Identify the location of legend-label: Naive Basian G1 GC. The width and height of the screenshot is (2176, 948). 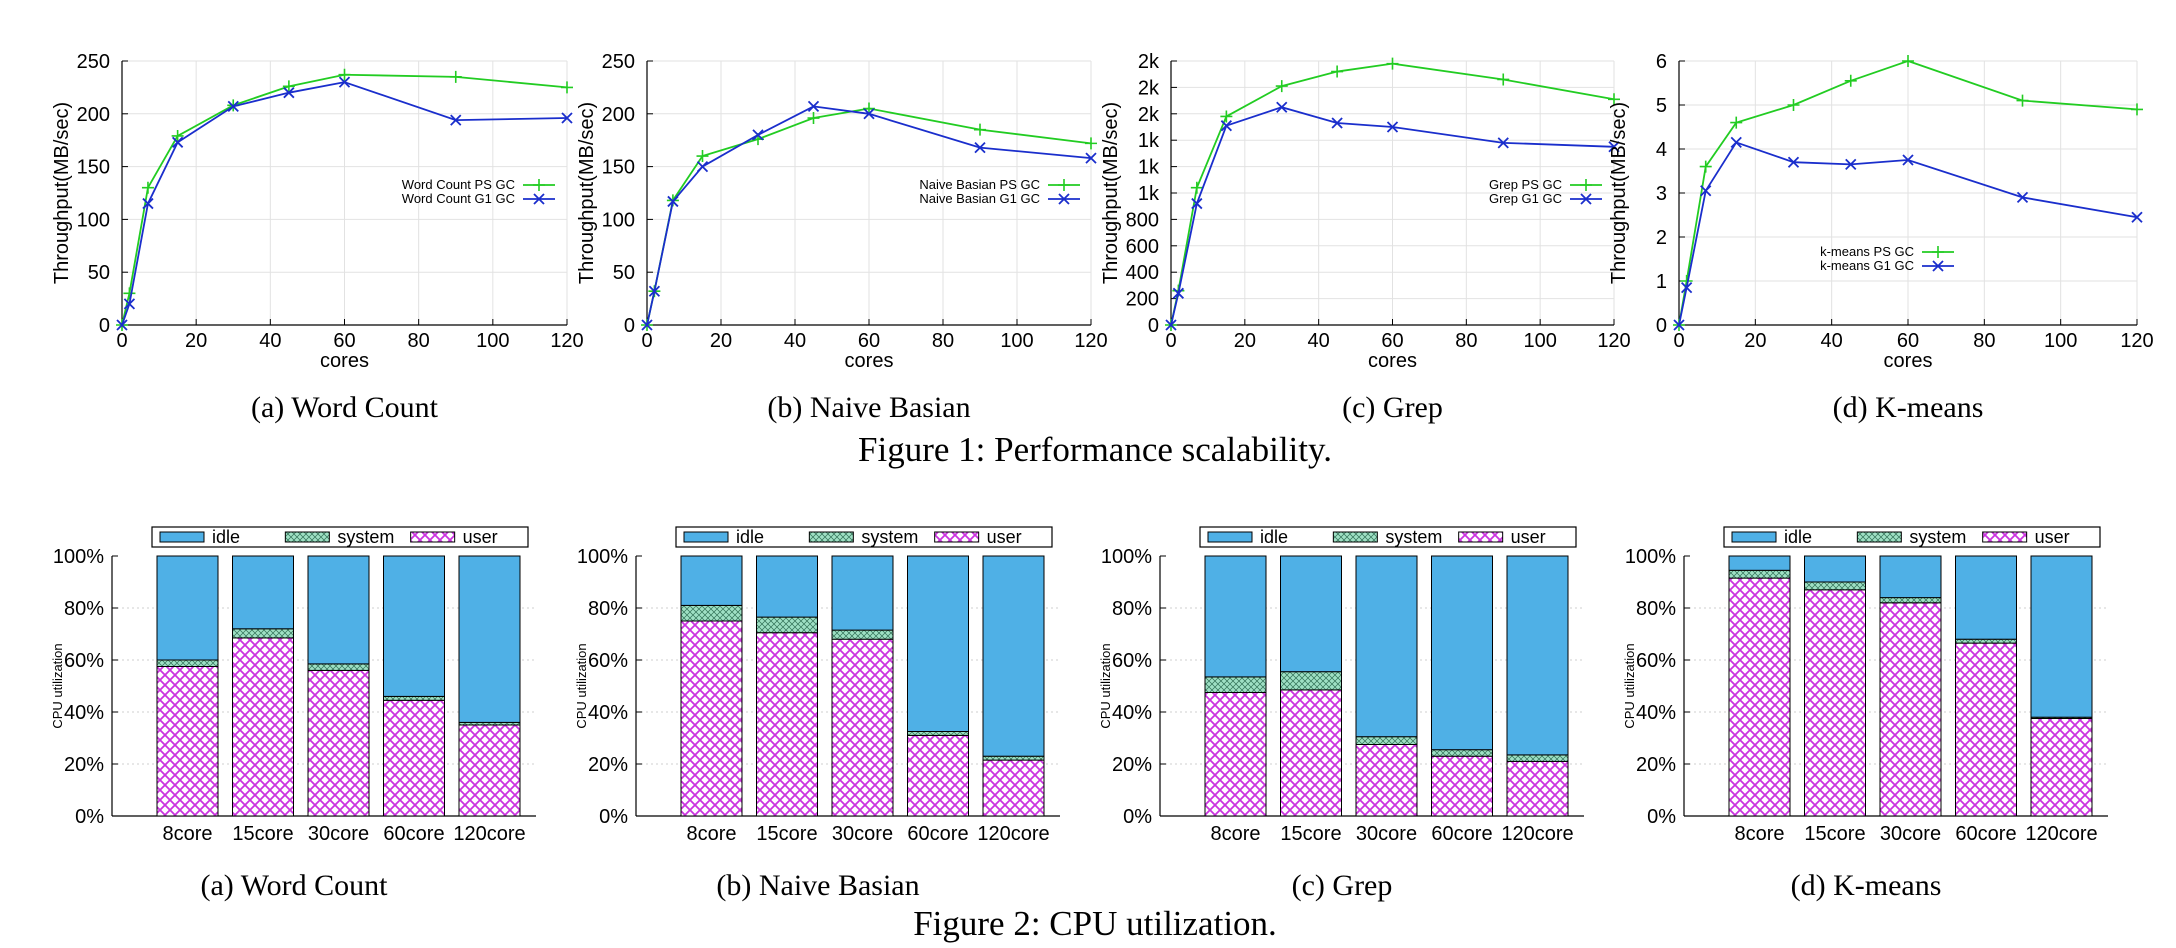
(979, 198).